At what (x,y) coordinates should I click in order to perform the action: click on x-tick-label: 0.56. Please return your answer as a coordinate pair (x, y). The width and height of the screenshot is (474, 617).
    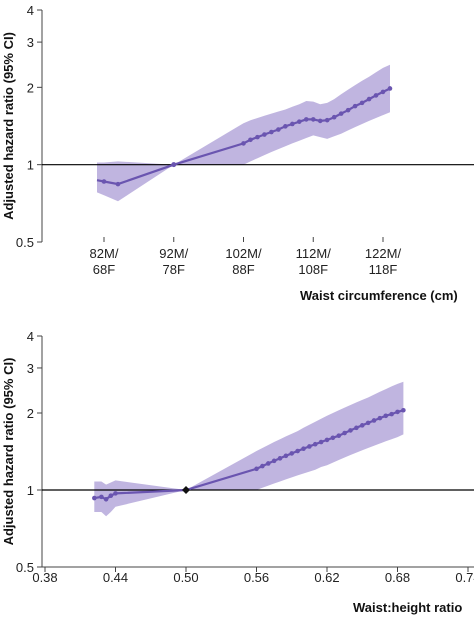
    Looking at the image, I should click on (256, 577).